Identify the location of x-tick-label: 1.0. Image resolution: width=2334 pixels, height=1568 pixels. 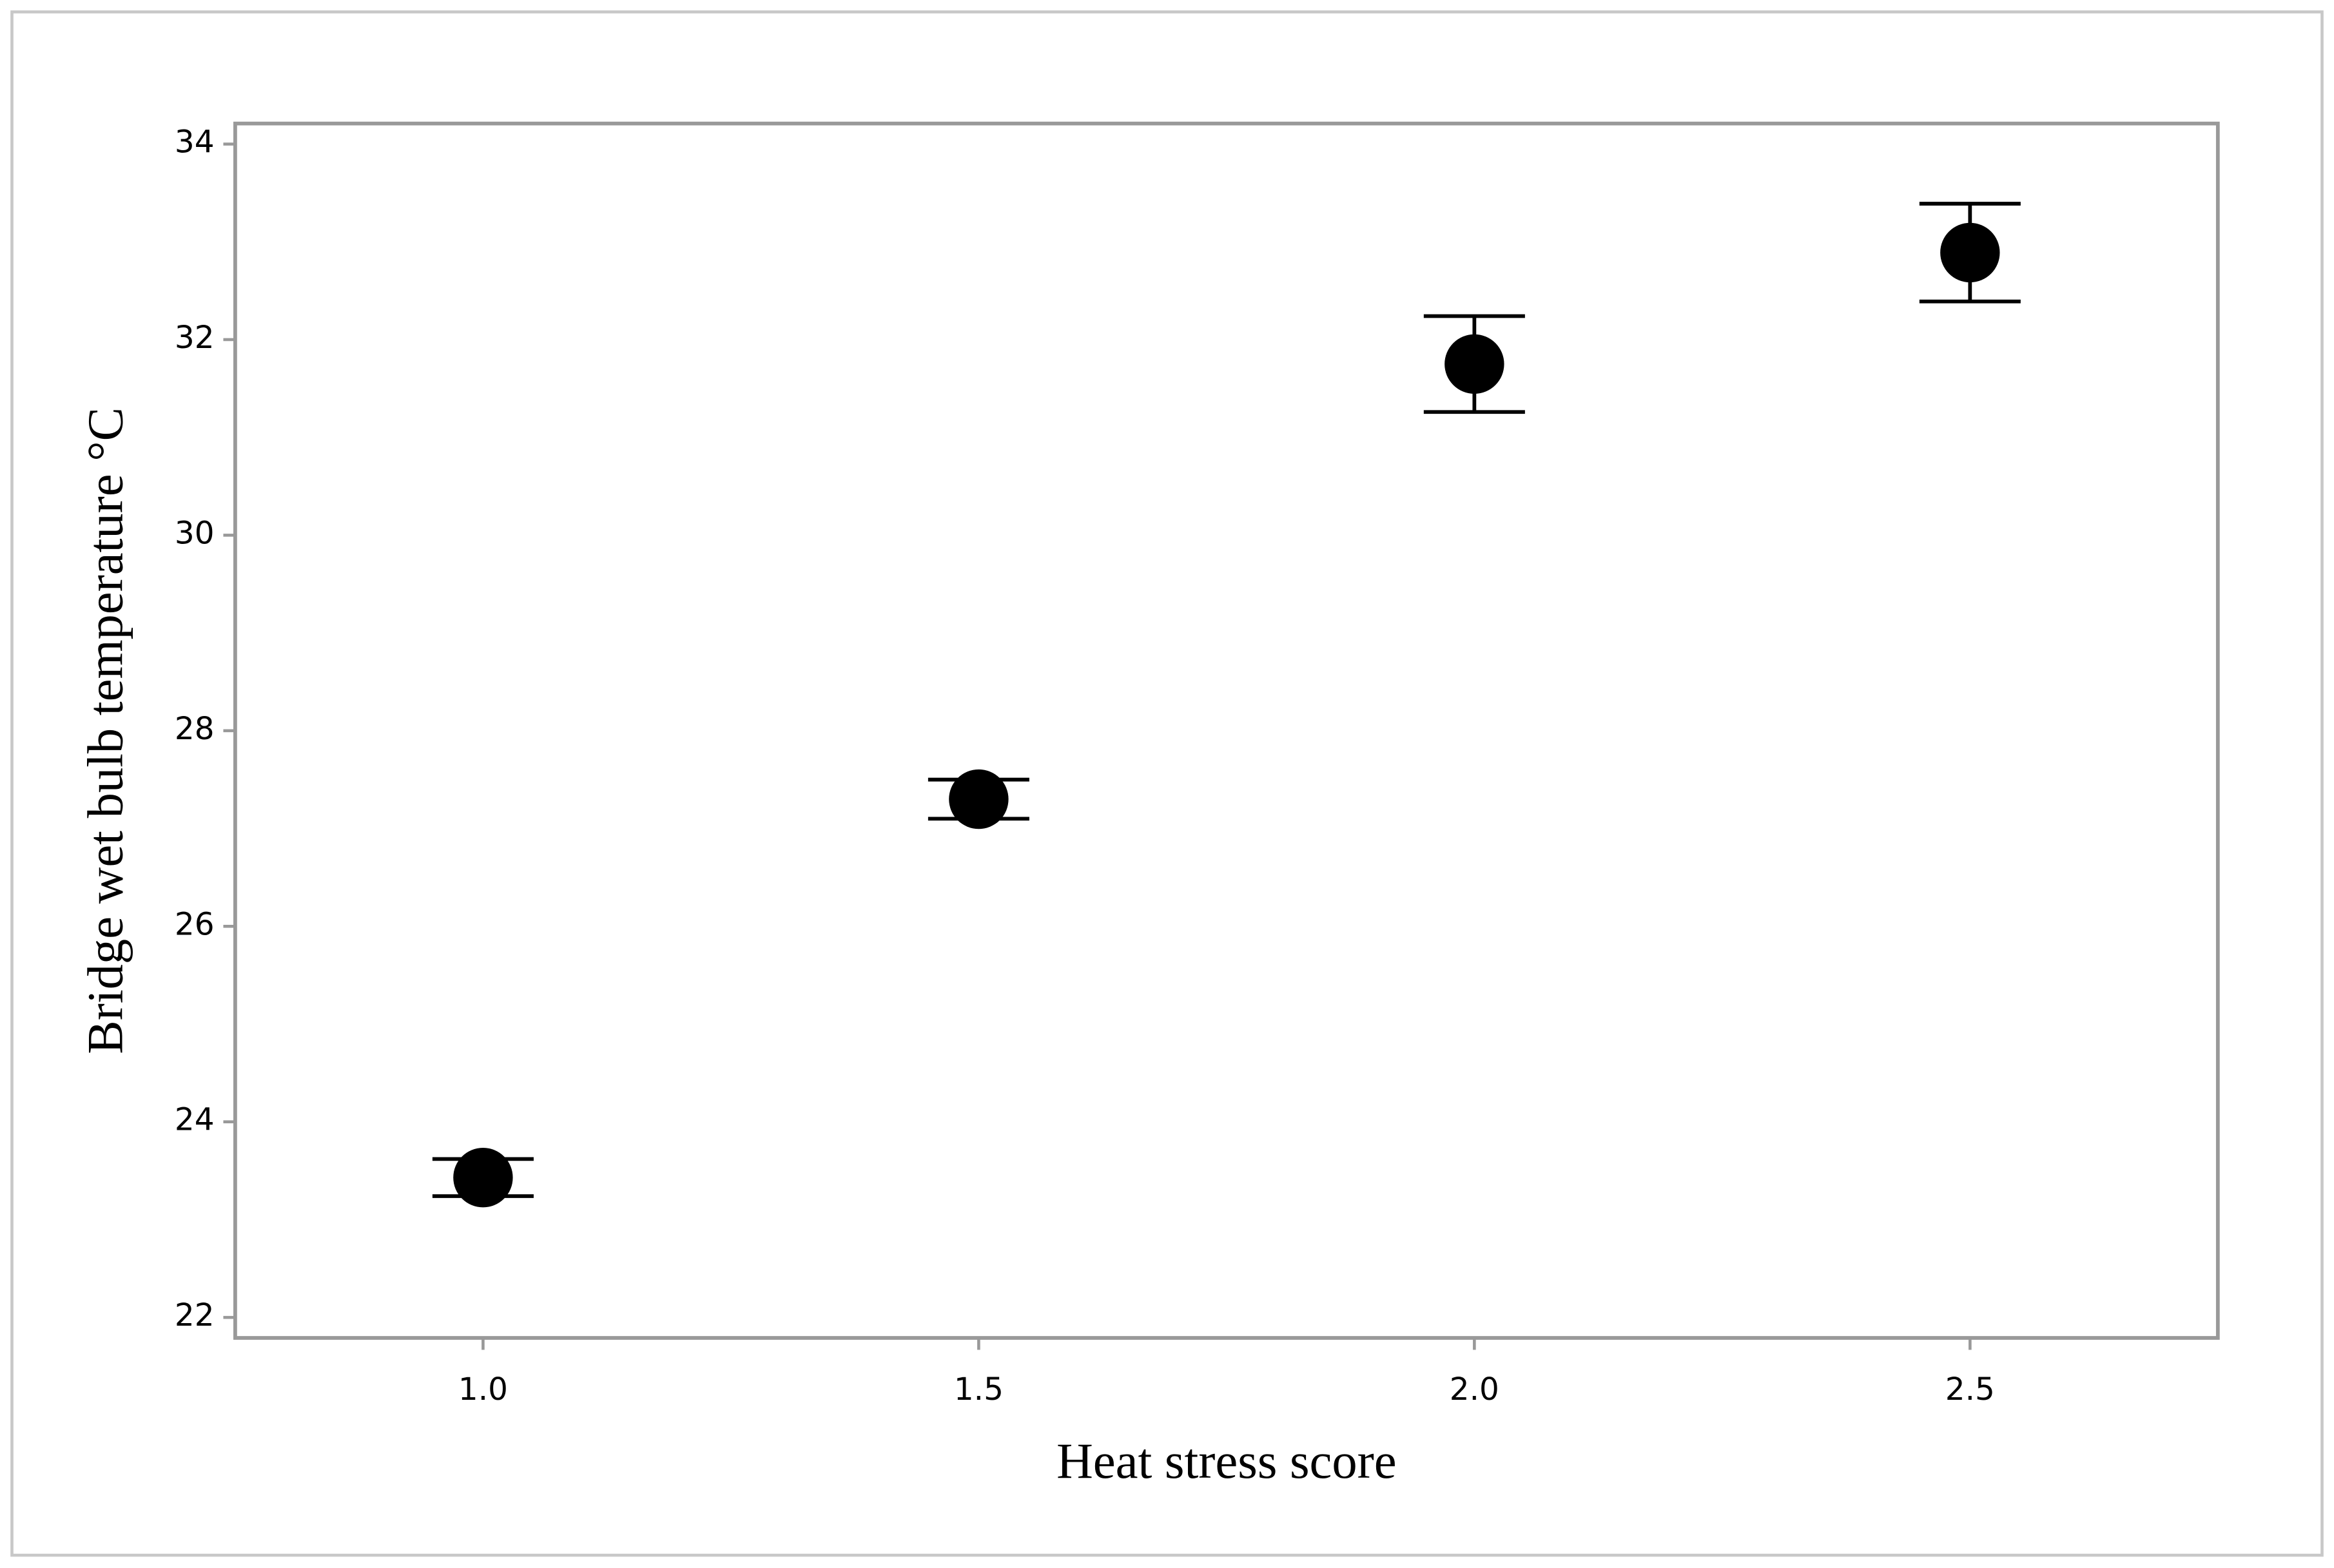
(483, 1389).